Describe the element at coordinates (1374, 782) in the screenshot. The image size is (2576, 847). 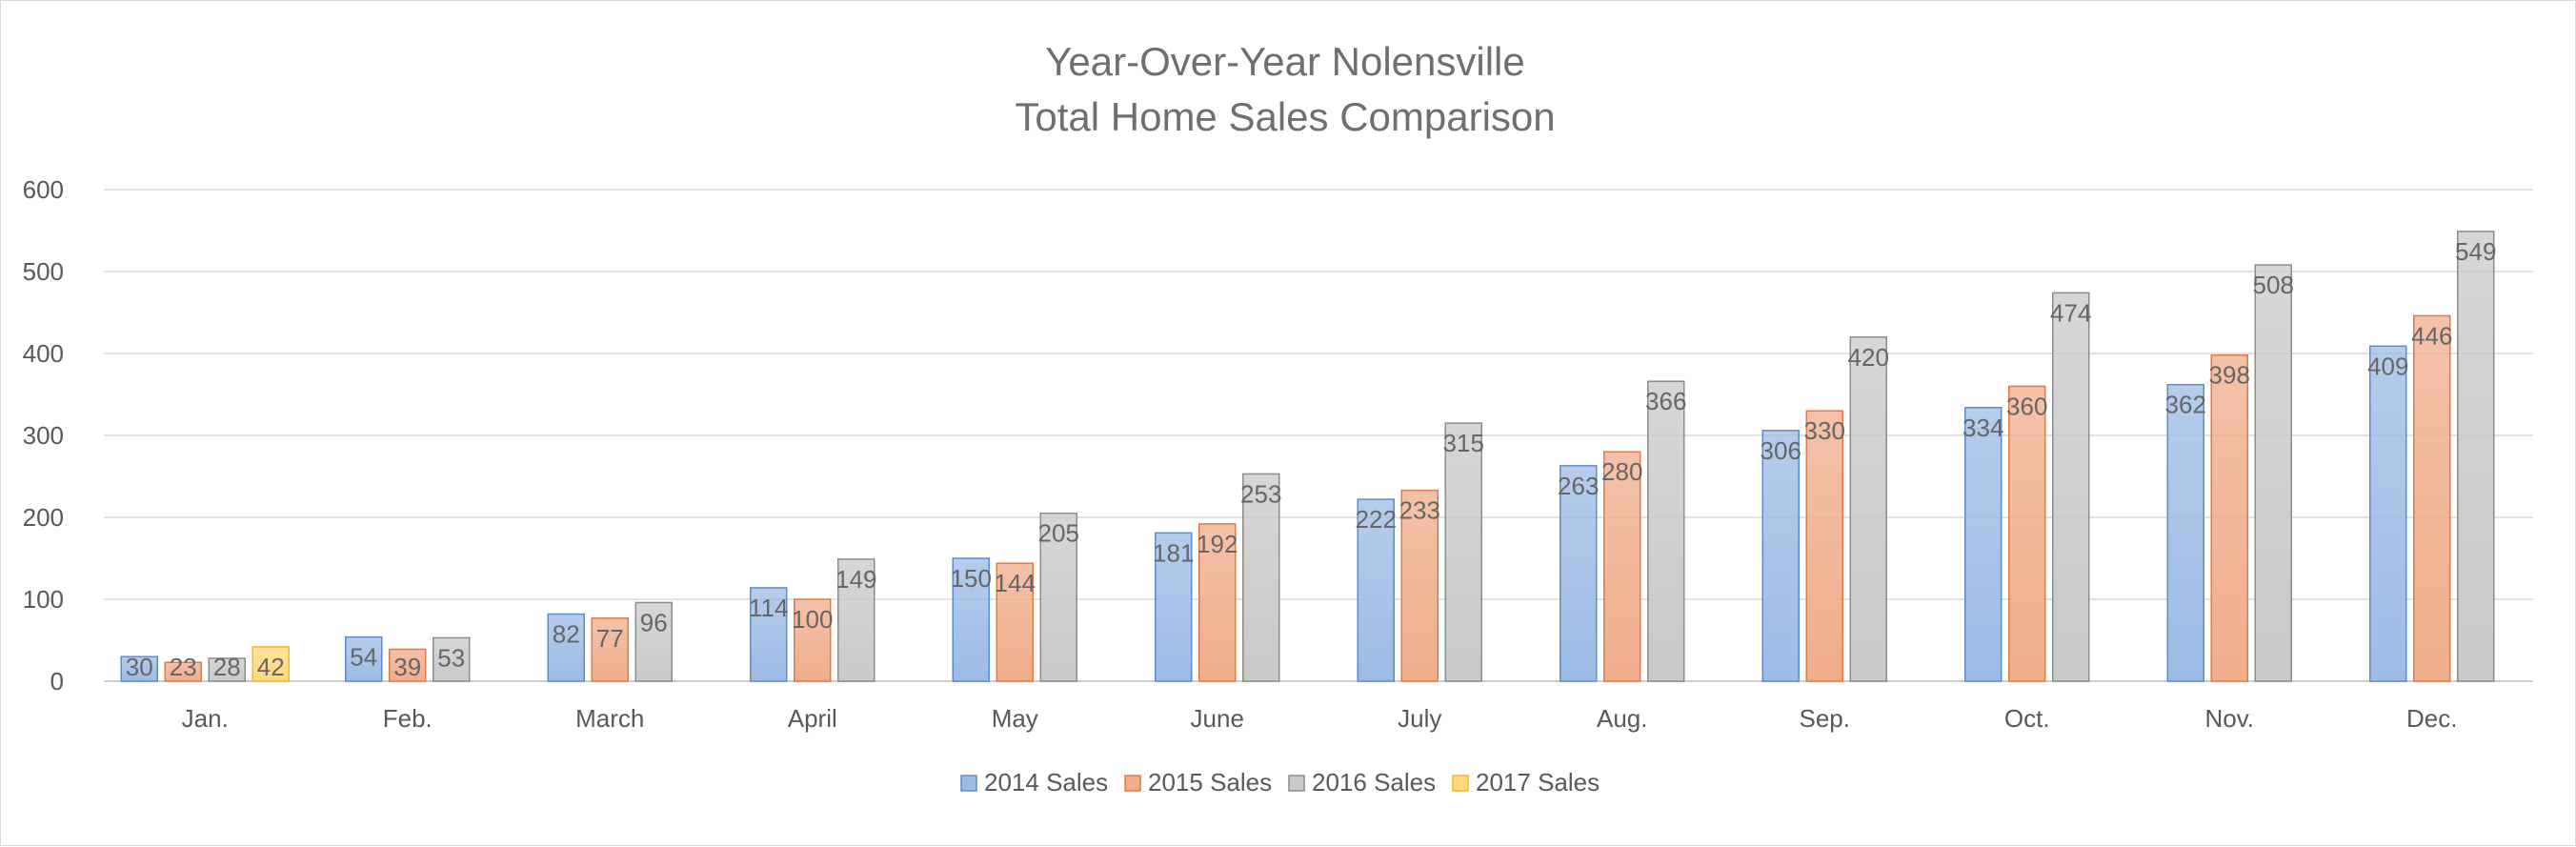
I see `legend-label-2016-sales: 2016 Sales` at that location.